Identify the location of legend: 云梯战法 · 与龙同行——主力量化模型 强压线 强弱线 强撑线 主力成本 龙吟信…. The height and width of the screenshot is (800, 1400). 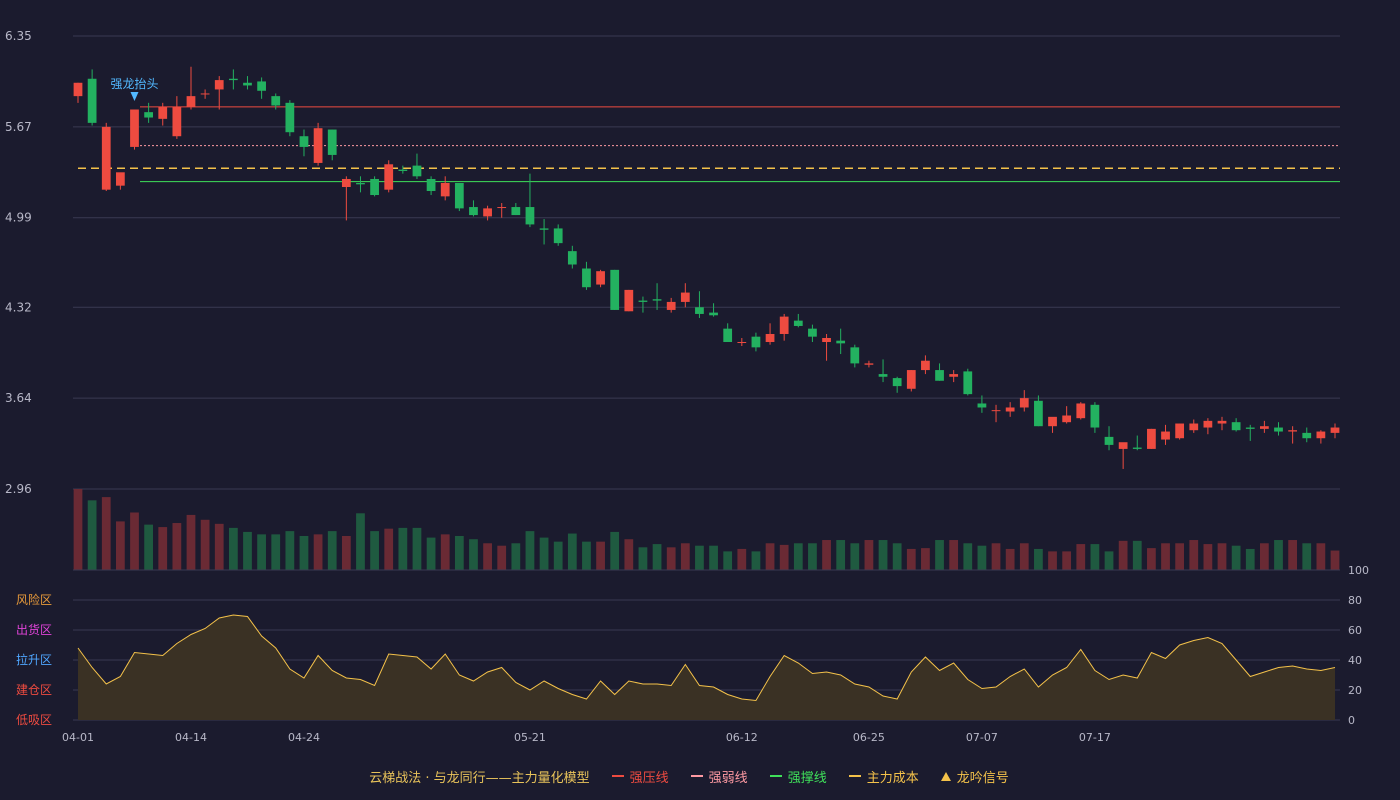
(700, 776).